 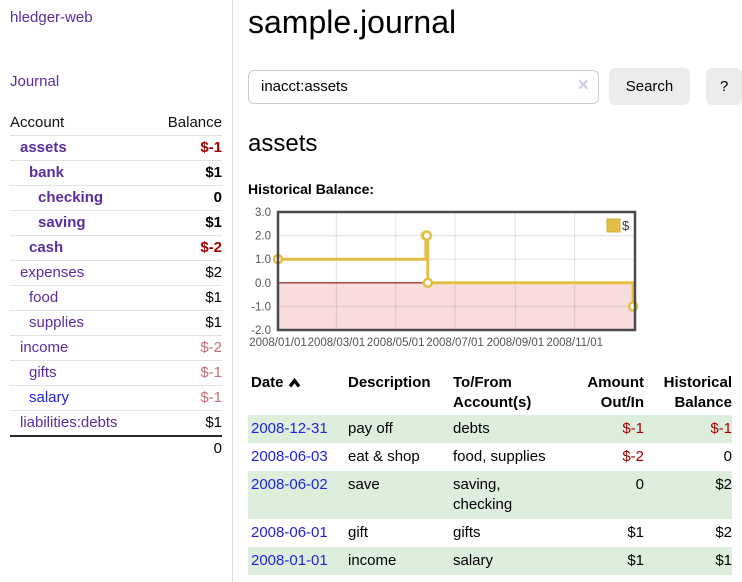 I want to click on account-row: gifts $-1, so click(x=116, y=373).